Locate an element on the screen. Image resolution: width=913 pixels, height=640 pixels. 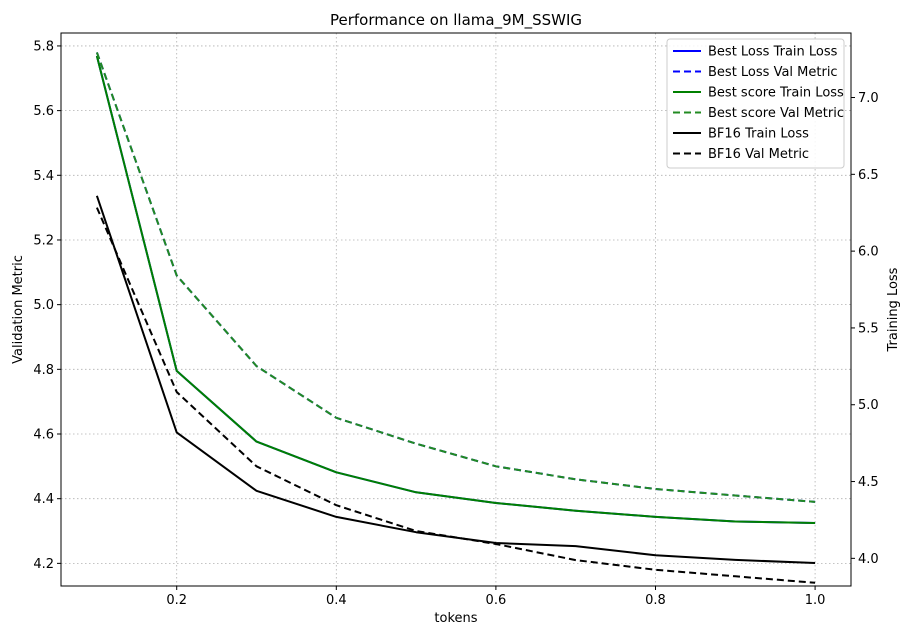
x-tick-label: 0.2 is located at coordinates (176, 600).